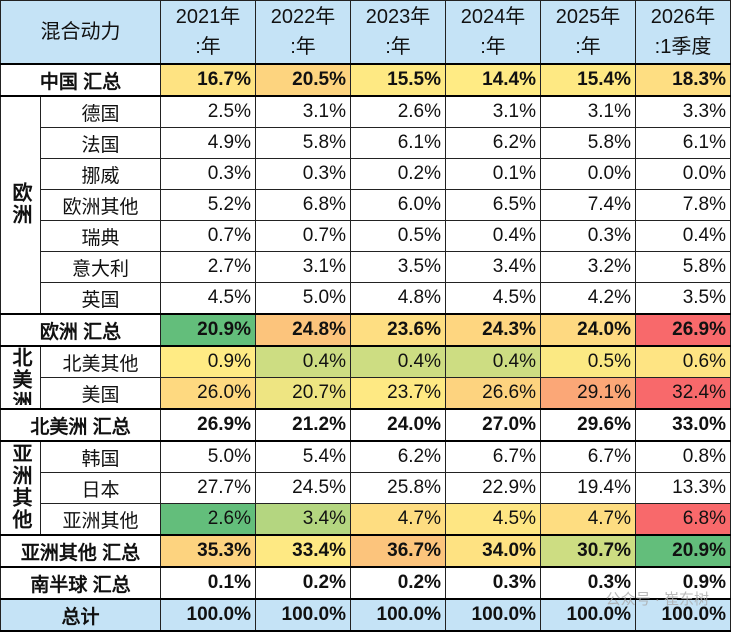 Image resolution: width=731 pixels, height=632 pixels. I want to click on region-cell: 北美洲, so click(20, 377).